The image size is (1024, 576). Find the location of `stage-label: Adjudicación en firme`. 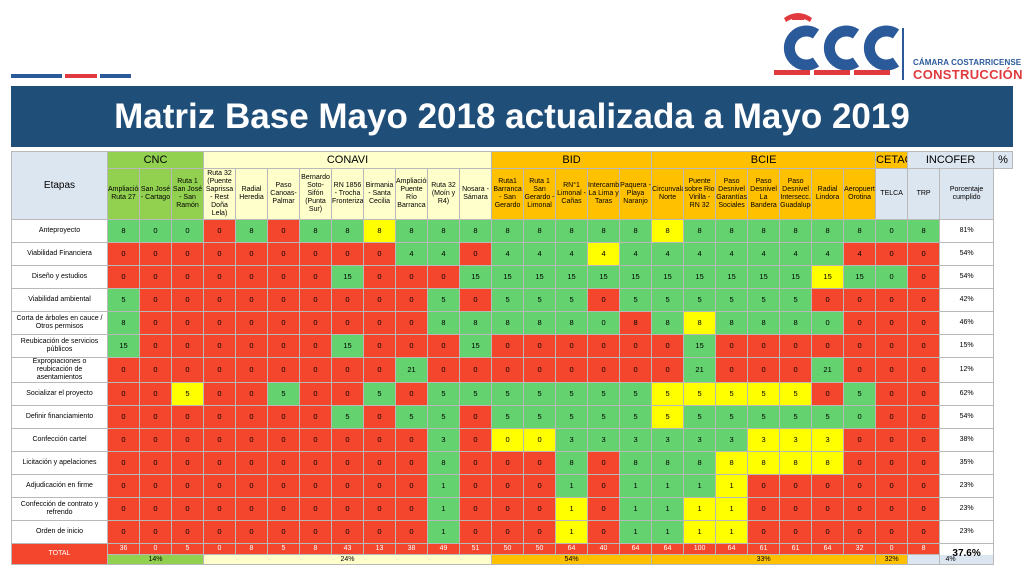

stage-label: Adjudicación en firme is located at coordinates (59, 486).